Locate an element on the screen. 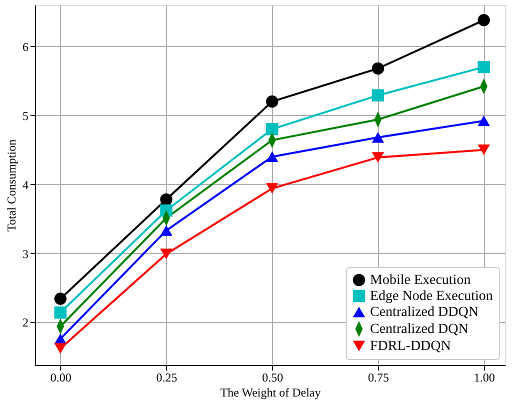 This screenshot has height=414, width=529. y-tick-label: 3 is located at coordinates (25, 253).